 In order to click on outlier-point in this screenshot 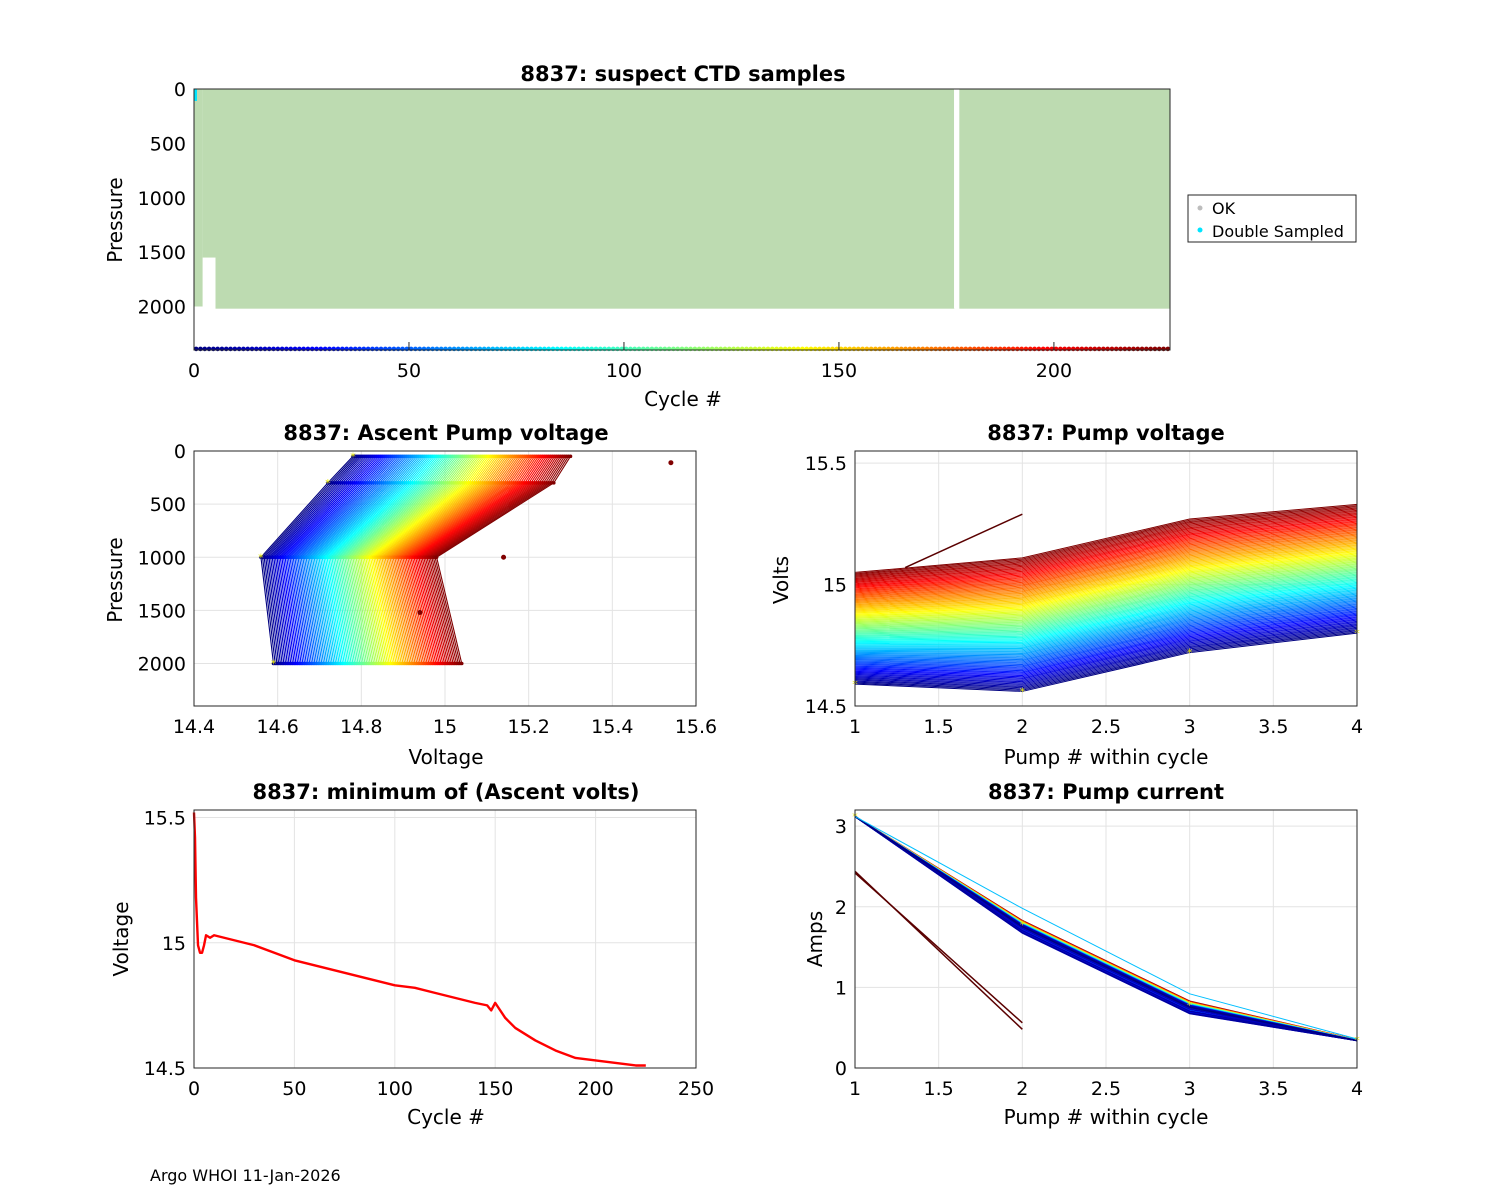, I will do `click(671, 463)`.